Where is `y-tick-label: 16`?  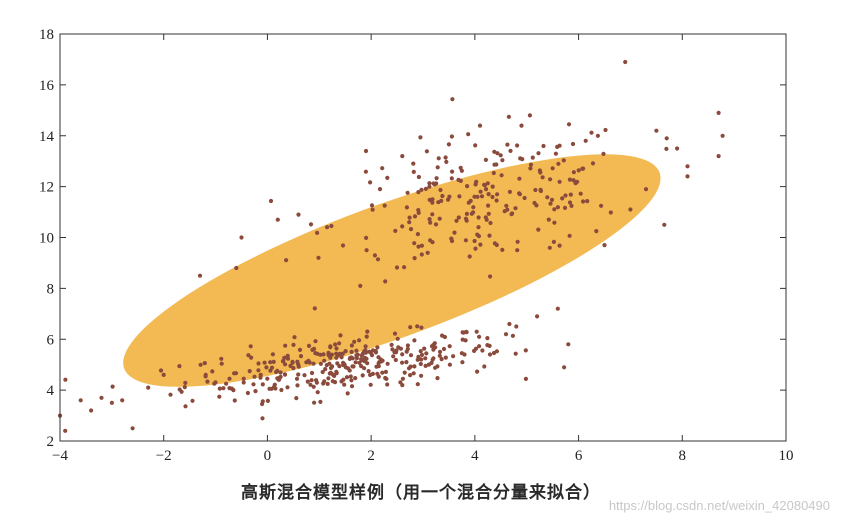
y-tick-label: 16 is located at coordinates (47, 86).